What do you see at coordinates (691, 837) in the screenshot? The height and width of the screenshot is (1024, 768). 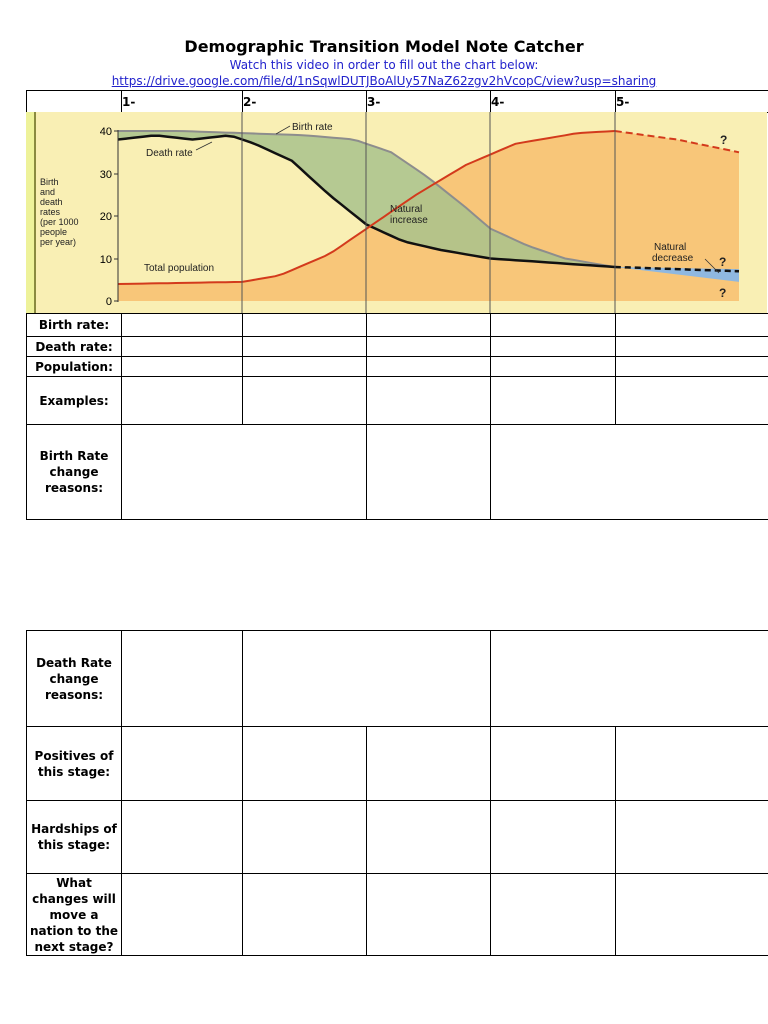 I see `hardships-stage-5-cell` at bounding box center [691, 837].